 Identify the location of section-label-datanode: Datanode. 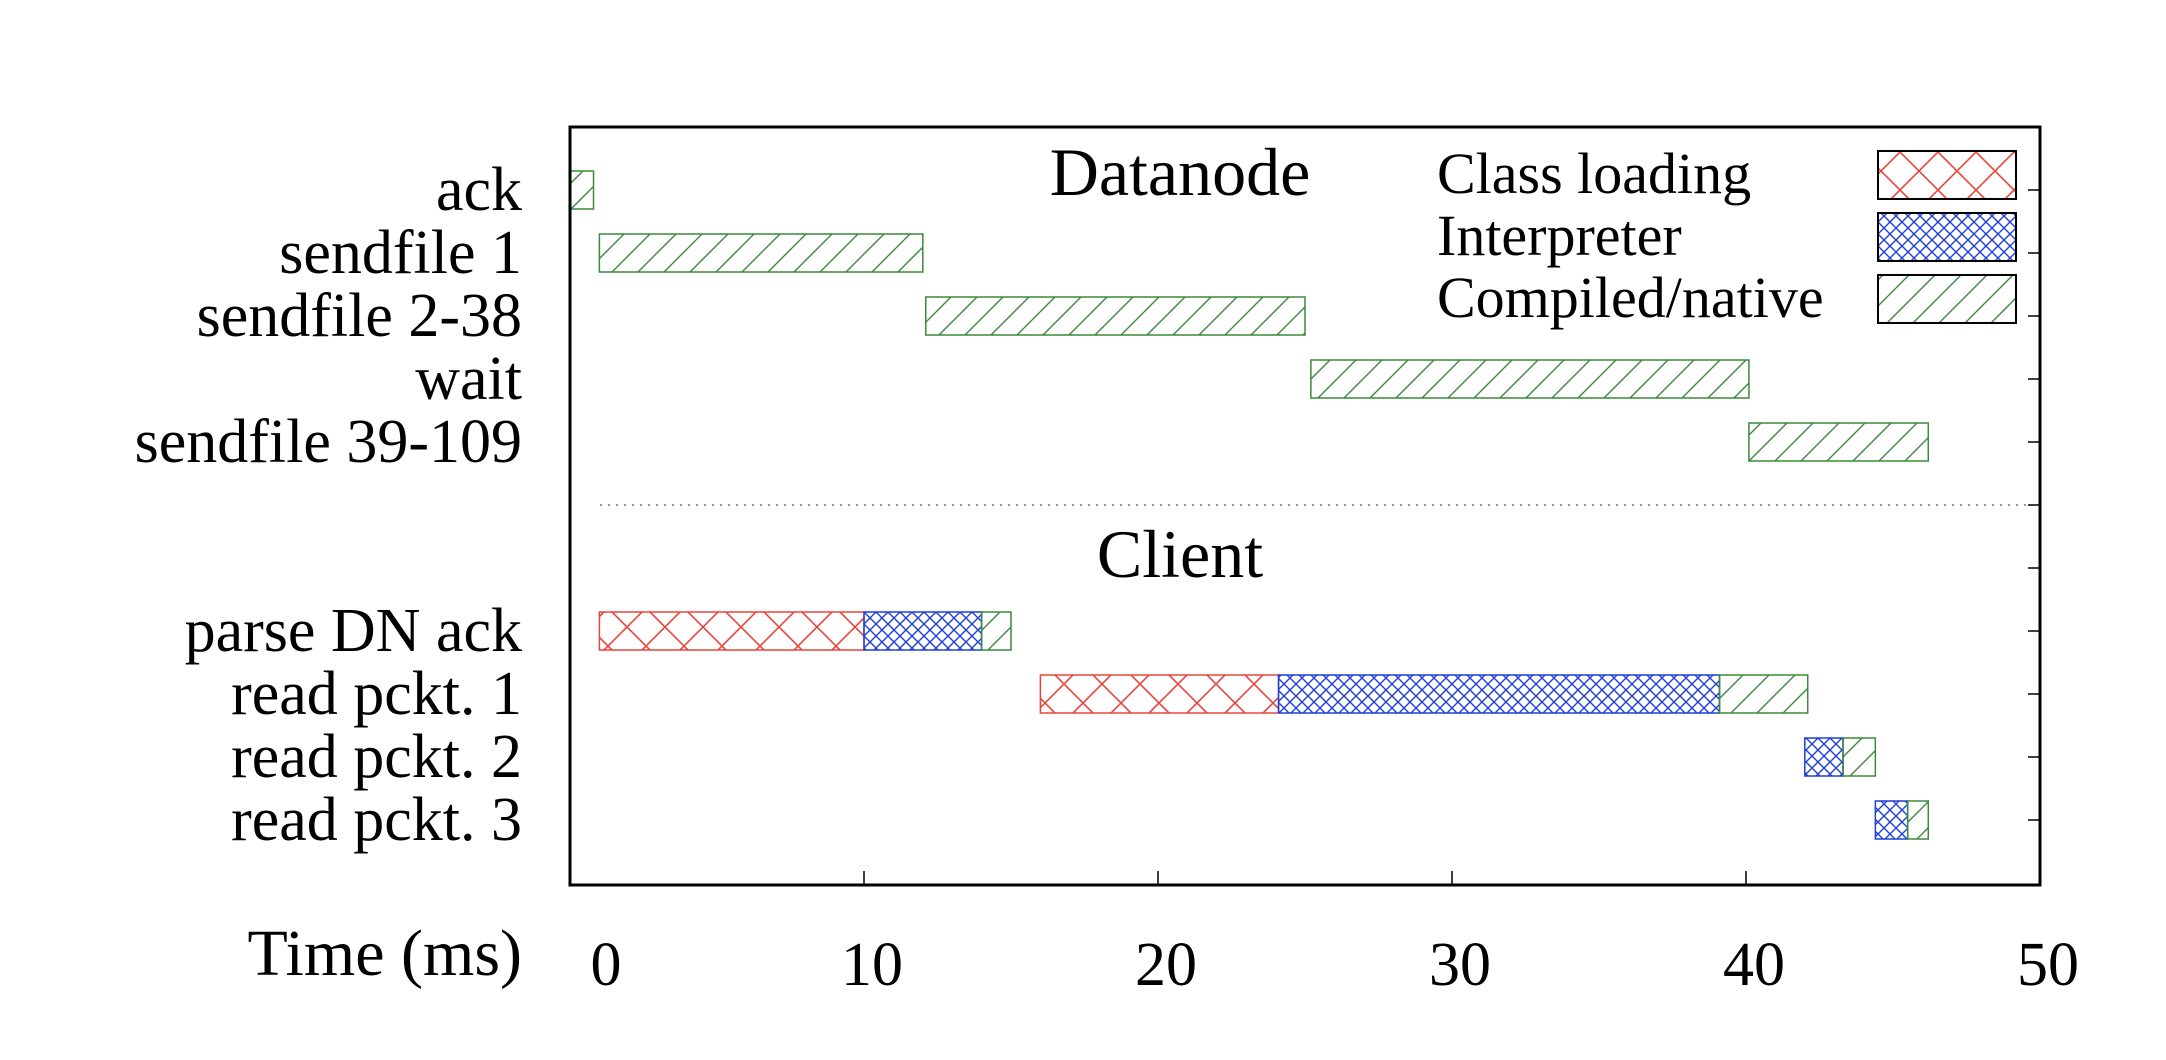
(1180, 172).